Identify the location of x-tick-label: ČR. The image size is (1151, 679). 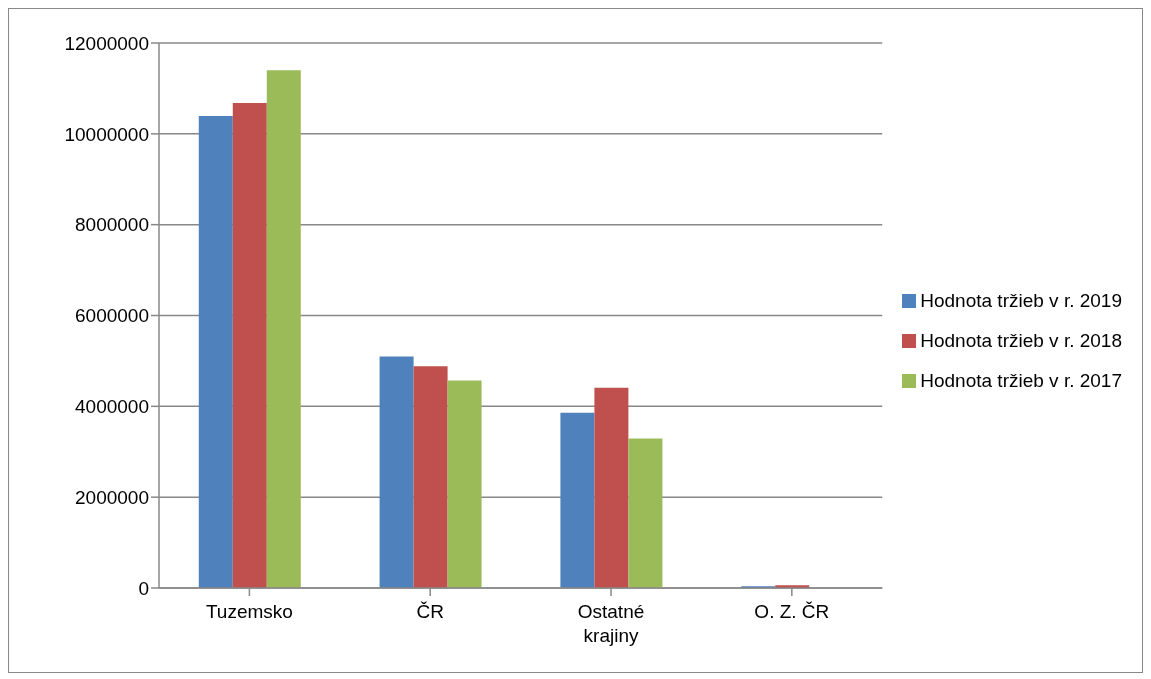
(430, 611).